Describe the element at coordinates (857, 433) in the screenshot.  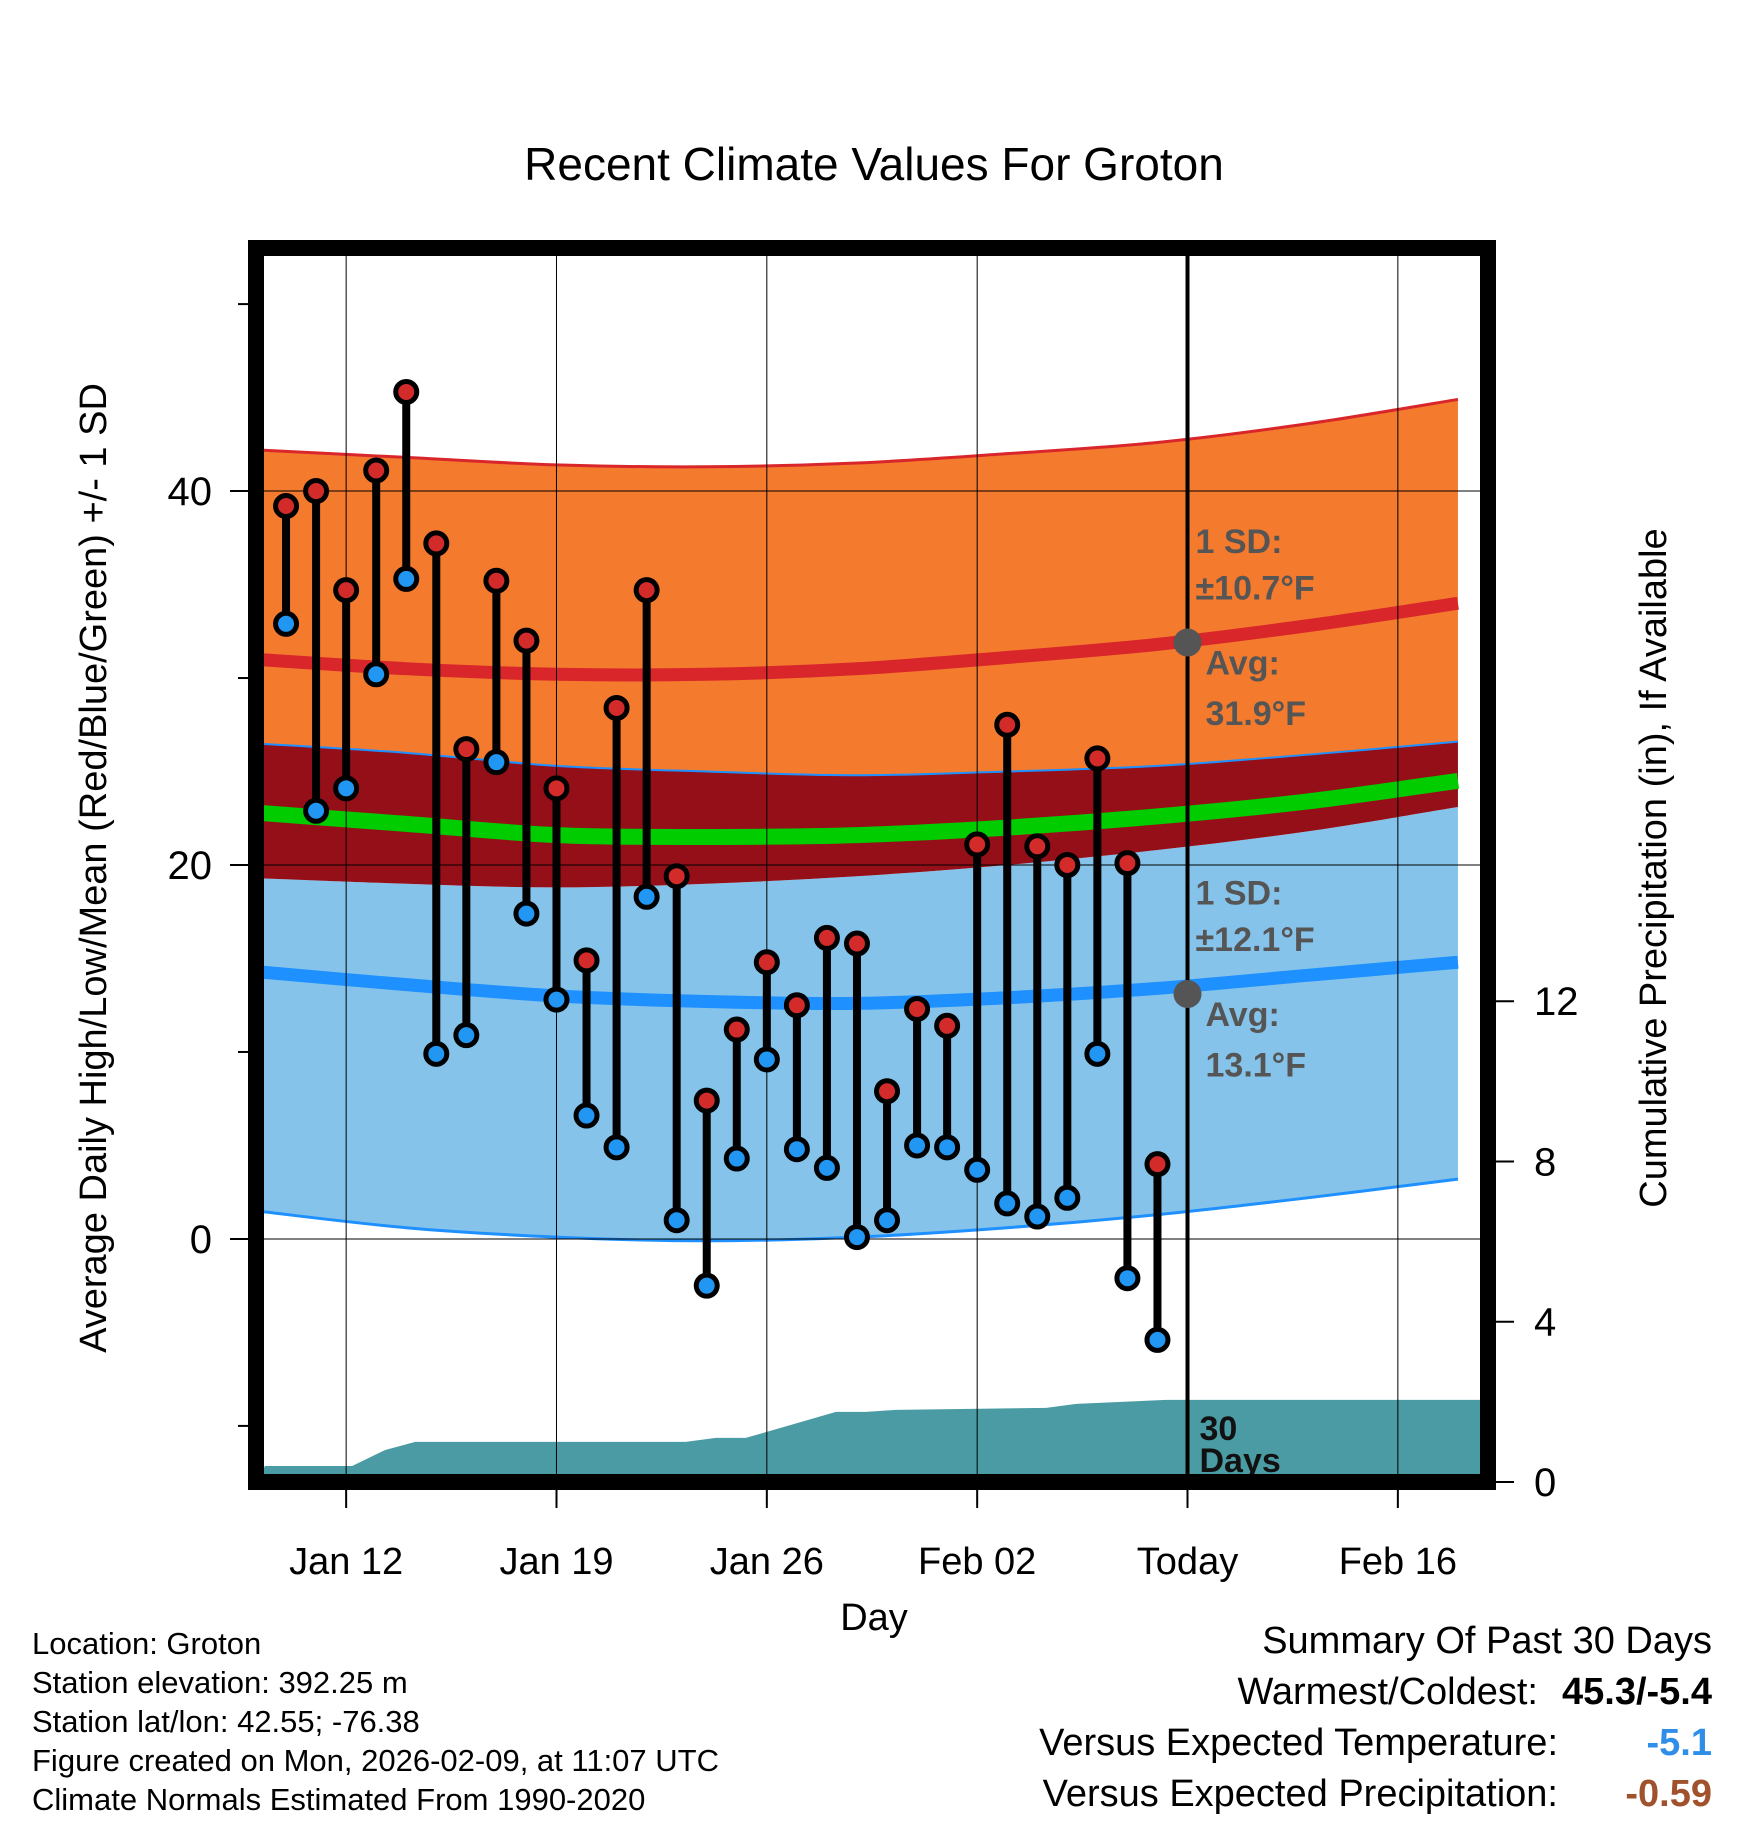
I see `high-upper-line` at that location.